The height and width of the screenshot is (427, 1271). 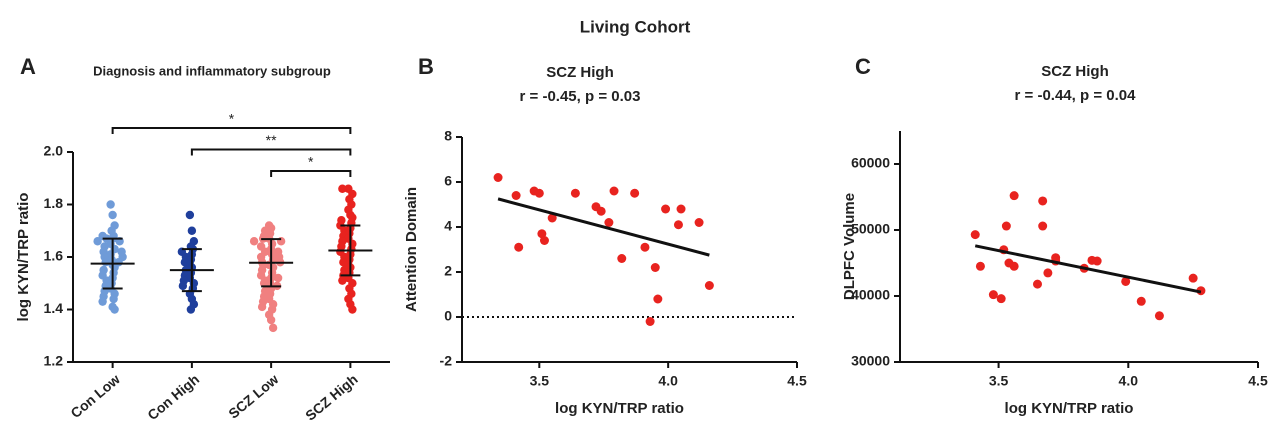 What do you see at coordinates (54, 361) in the screenshot?
I see `y-tick-label: 1.2` at bounding box center [54, 361].